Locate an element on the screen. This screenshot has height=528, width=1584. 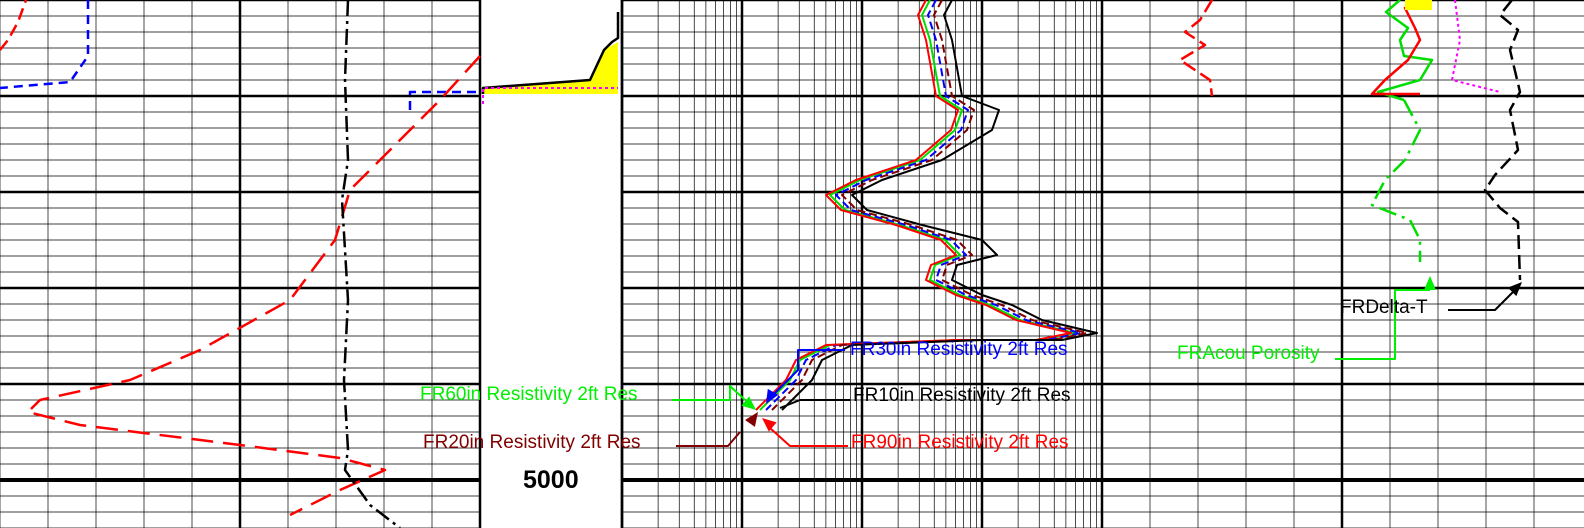
curve-track3-red-right is located at coordinates (1396, 48).